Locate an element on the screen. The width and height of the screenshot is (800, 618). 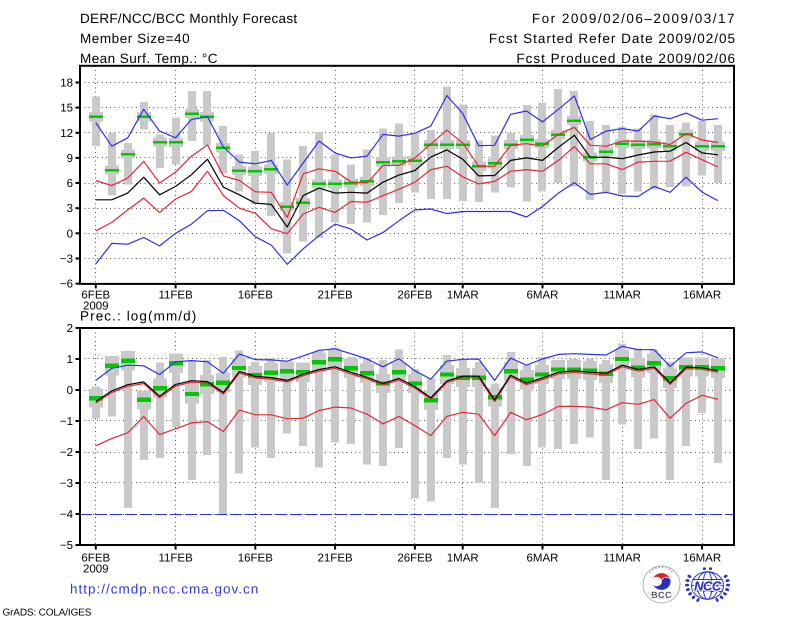
svg-text: −4 is located at coordinates (67, 515).